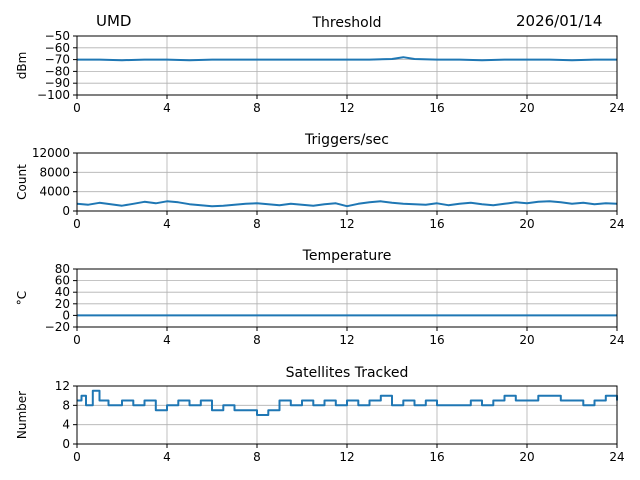 This screenshot has height=480, width=640. Describe the element at coordinates (57, 83) in the screenshot. I see `y-tick-label: −90` at that location.